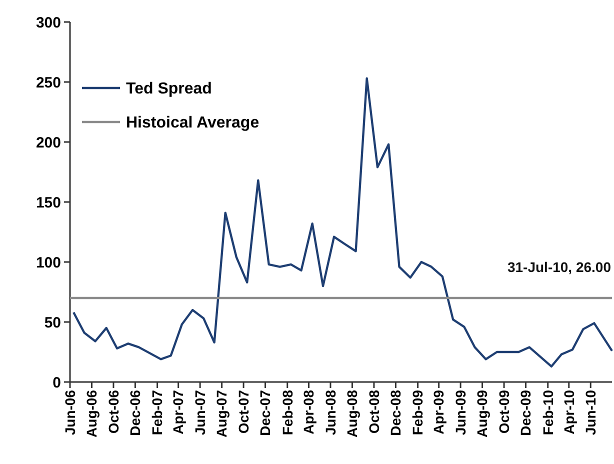 The height and width of the screenshot is (464, 614). What do you see at coordinates (418, 413) in the screenshot?
I see `x-tick-label: Feb-09` at bounding box center [418, 413].